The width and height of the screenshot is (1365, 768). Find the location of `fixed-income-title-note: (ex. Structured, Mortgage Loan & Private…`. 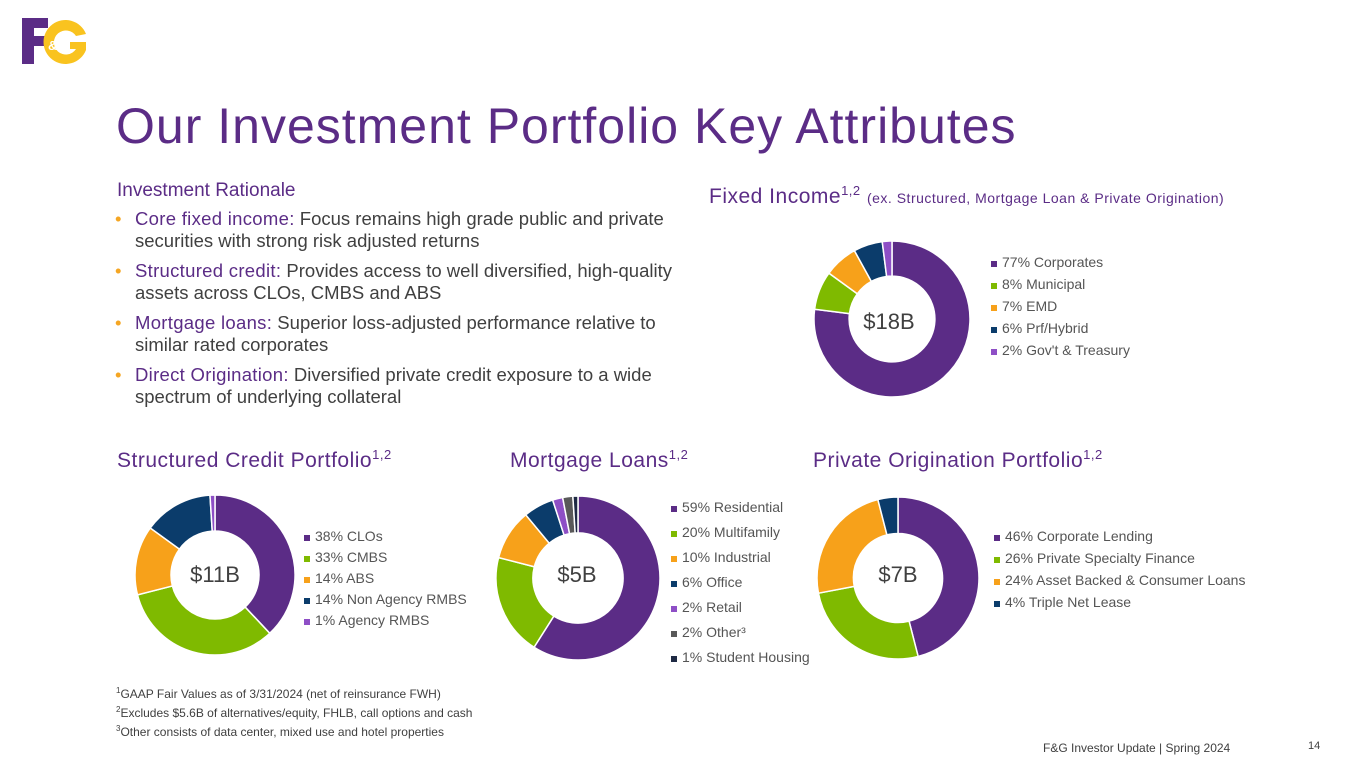

fixed-income-title-note: (ex. Structured, Mortgage Loan & Private… is located at coordinates (1045, 198).